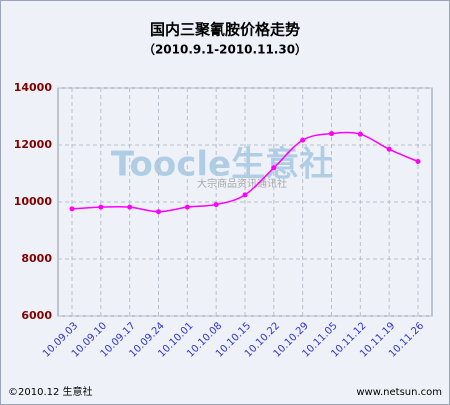  What do you see at coordinates (33, 87) in the screenshot?
I see `y-tick-label: 14000` at bounding box center [33, 87].